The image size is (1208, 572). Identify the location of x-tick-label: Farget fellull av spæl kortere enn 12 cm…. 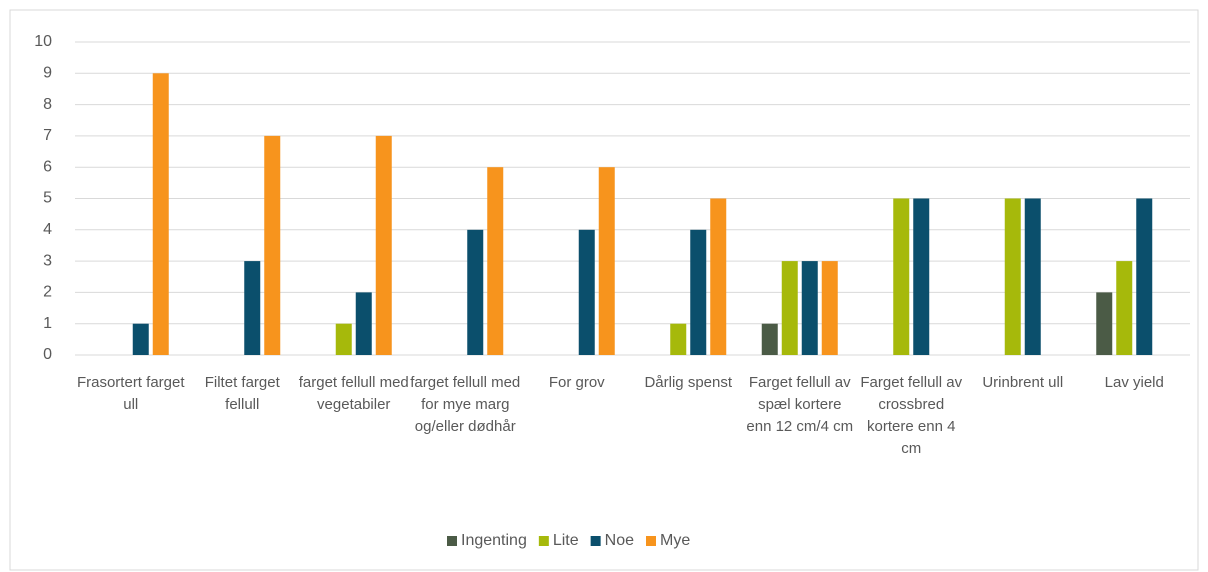
(800, 404).